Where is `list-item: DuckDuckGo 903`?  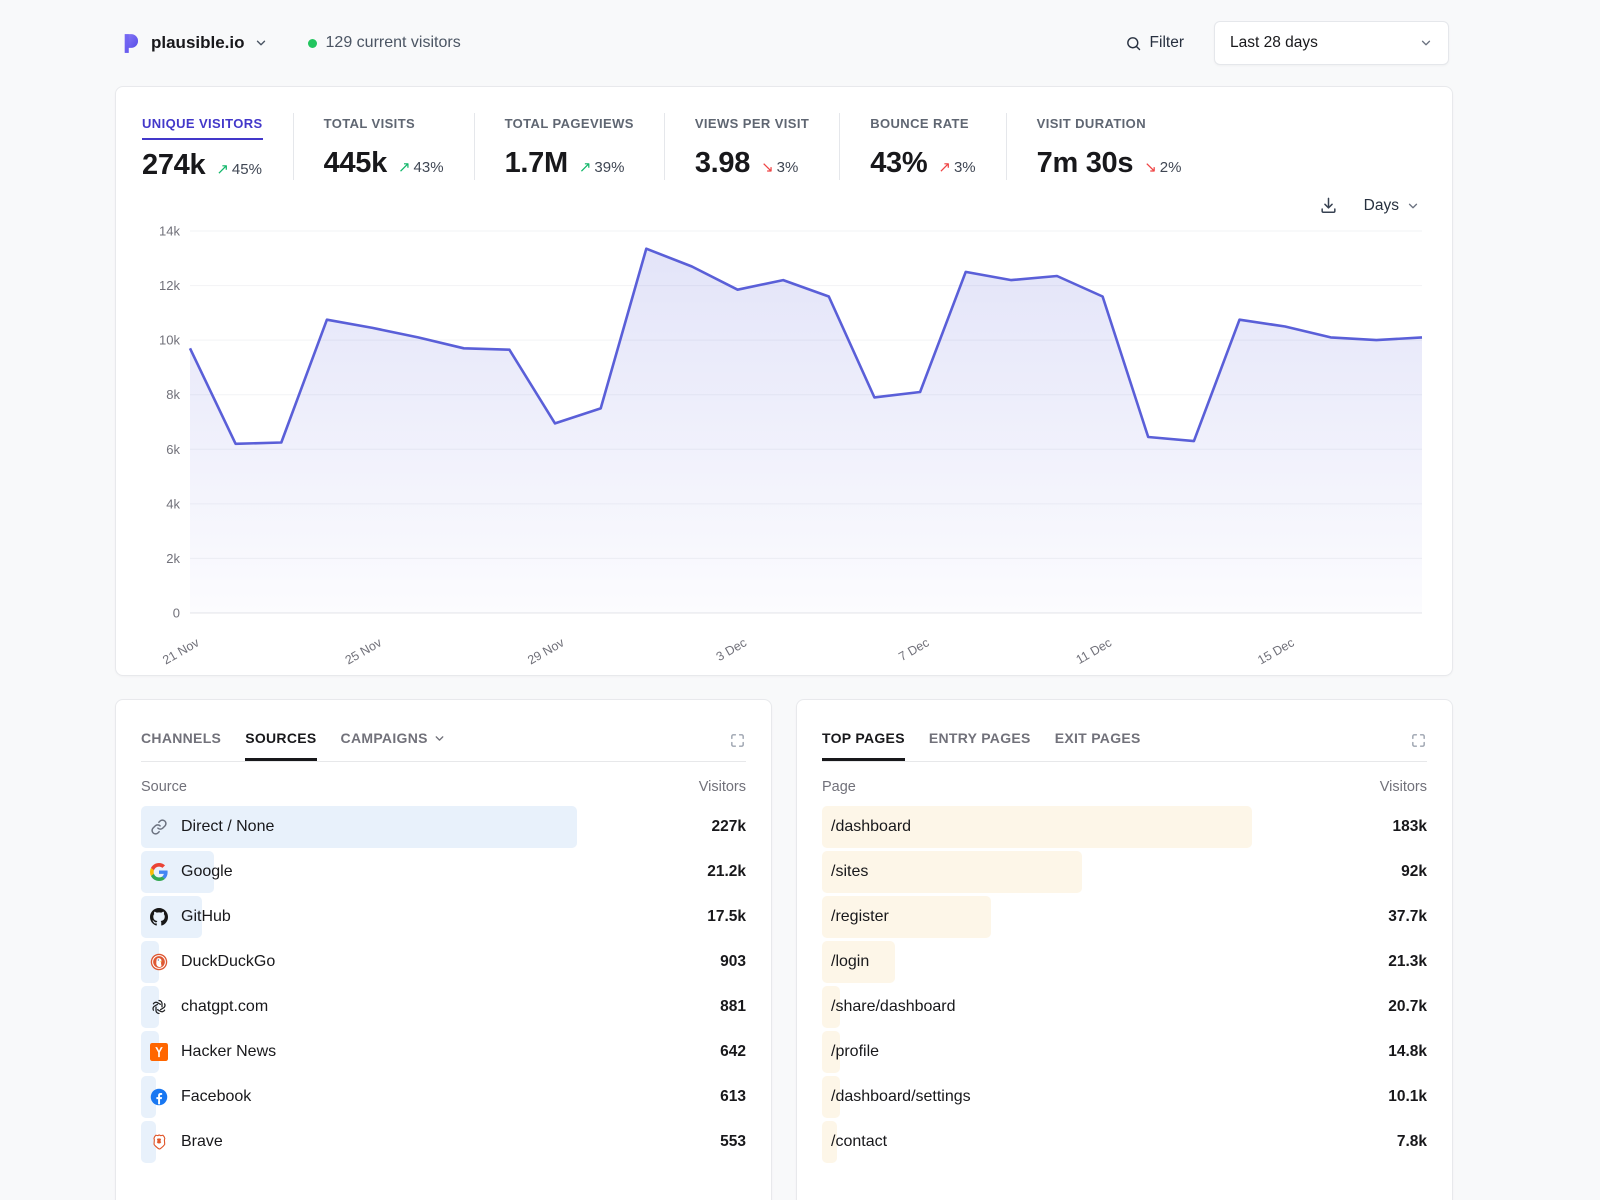
list-item: DuckDuckGo 903 is located at coordinates (443, 962).